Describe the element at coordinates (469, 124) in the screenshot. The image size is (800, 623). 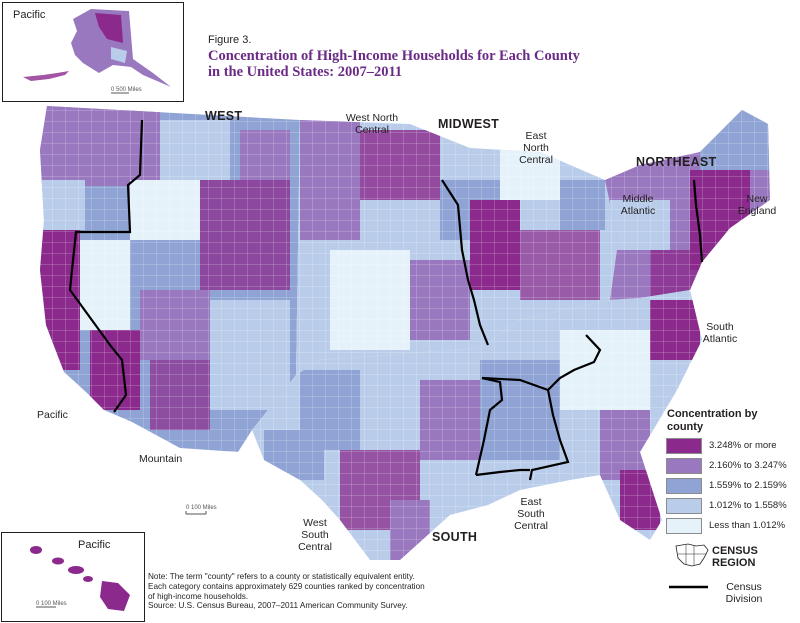
I see `region-label-midwest: MIDWEST` at that location.